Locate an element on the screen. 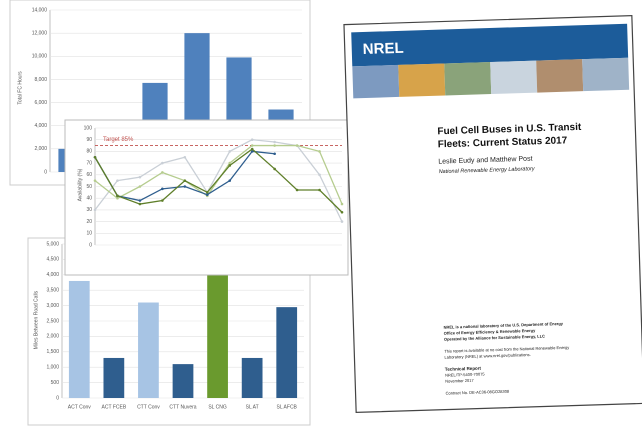  y-tick-label: 60 is located at coordinates (89, 175).